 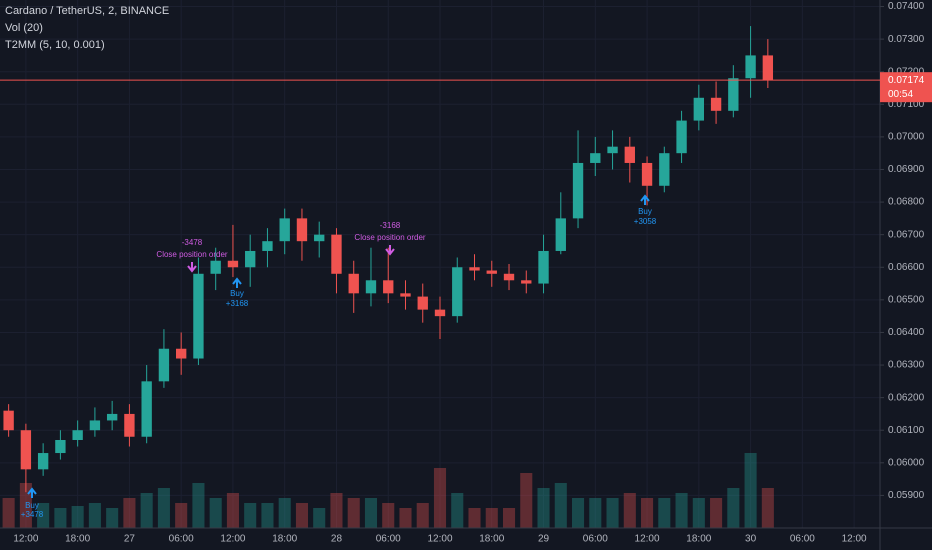 I want to click on y-tick-label: 0.06900, so click(x=906, y=169).